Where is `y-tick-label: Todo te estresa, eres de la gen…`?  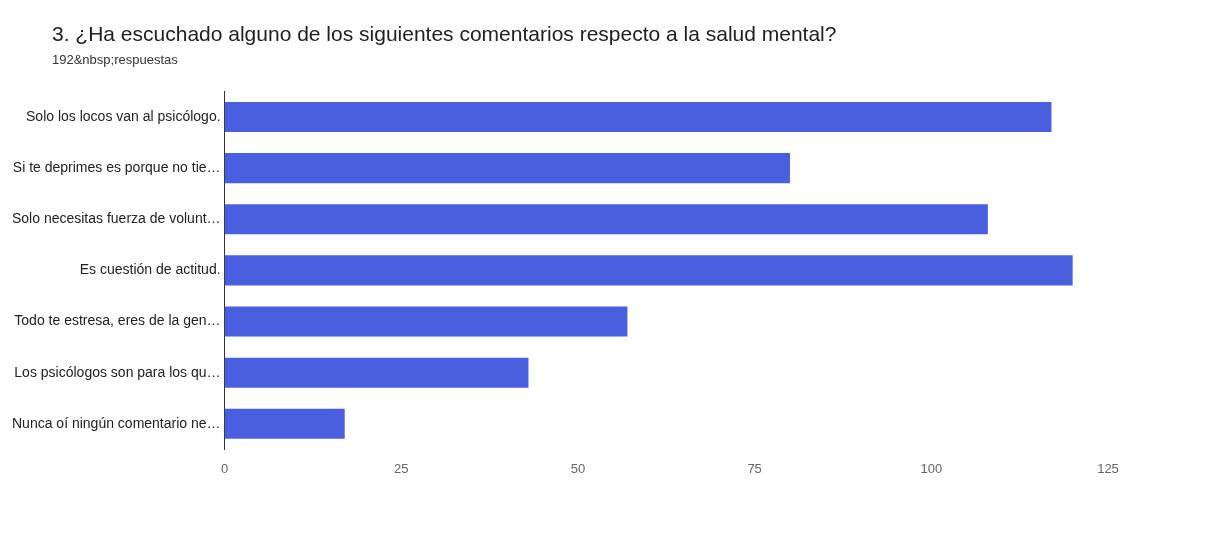
y-tick-label: Todo te estresa, eres de la gen… is located at coordinates (117, 320).